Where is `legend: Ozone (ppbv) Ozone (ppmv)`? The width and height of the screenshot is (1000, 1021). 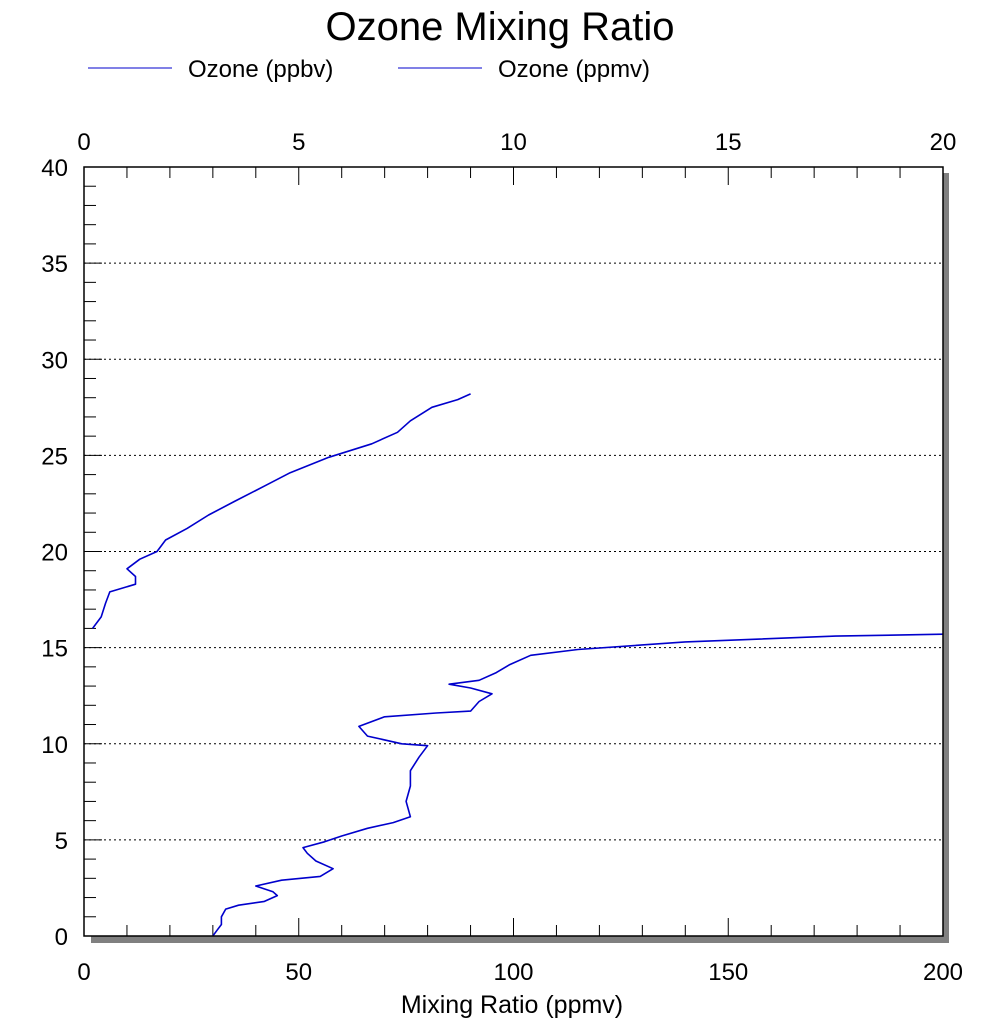
legend: Ozone (ppbv) Ozone (ppmv) is located at coordinates (369, 69).